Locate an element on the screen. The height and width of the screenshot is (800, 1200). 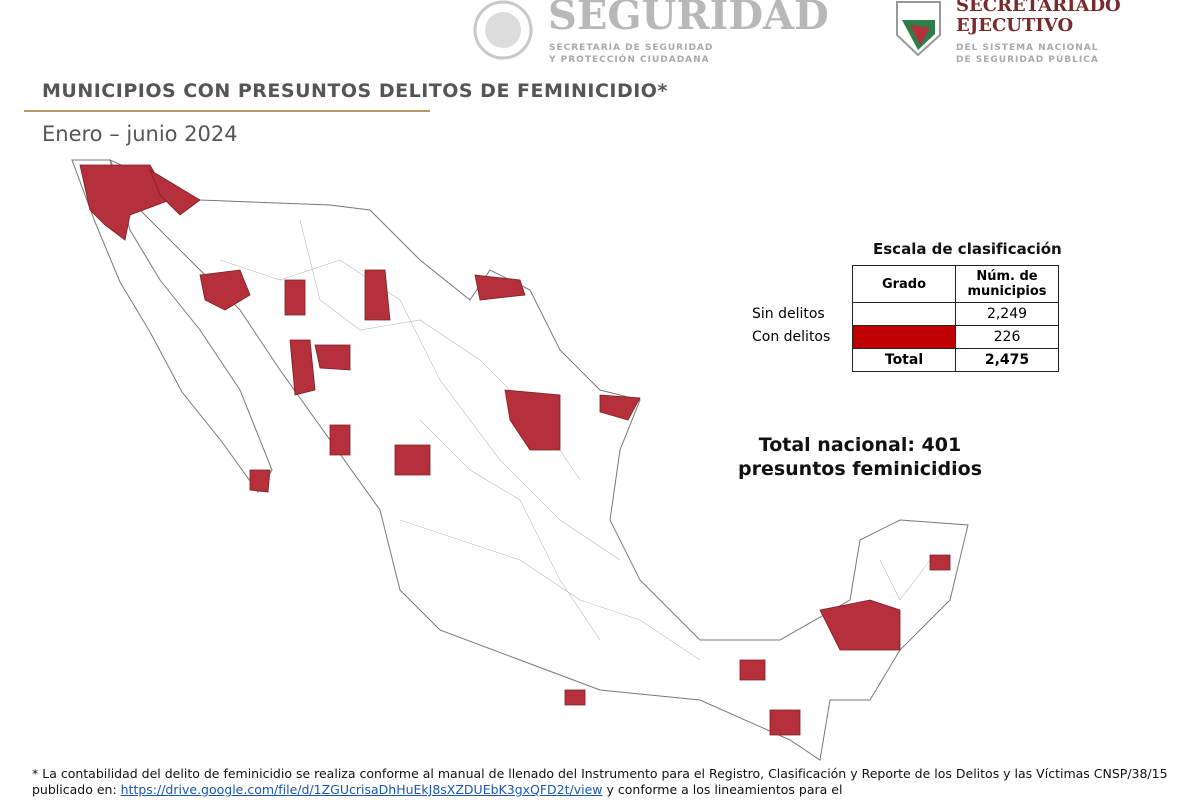
total-count: 2,475 is located at coordinates (1007, 360).